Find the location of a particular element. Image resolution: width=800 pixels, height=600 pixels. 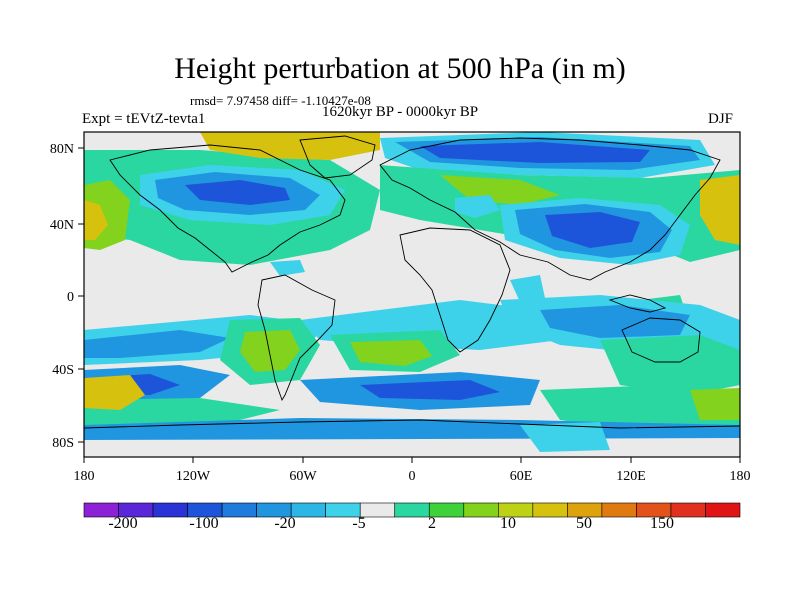

lon-label: 0 is located at coordinates (412, 476).